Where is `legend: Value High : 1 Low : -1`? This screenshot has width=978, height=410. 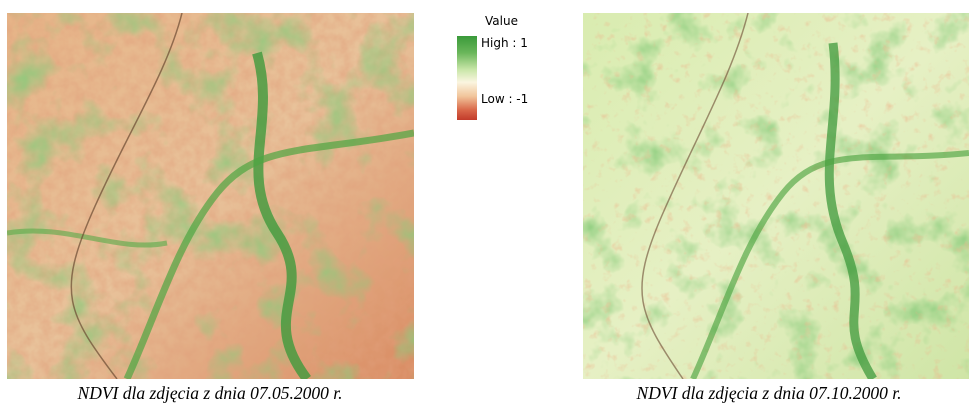 legend: Value High : 1 Low : -1 is located at coordinates (510, 69).